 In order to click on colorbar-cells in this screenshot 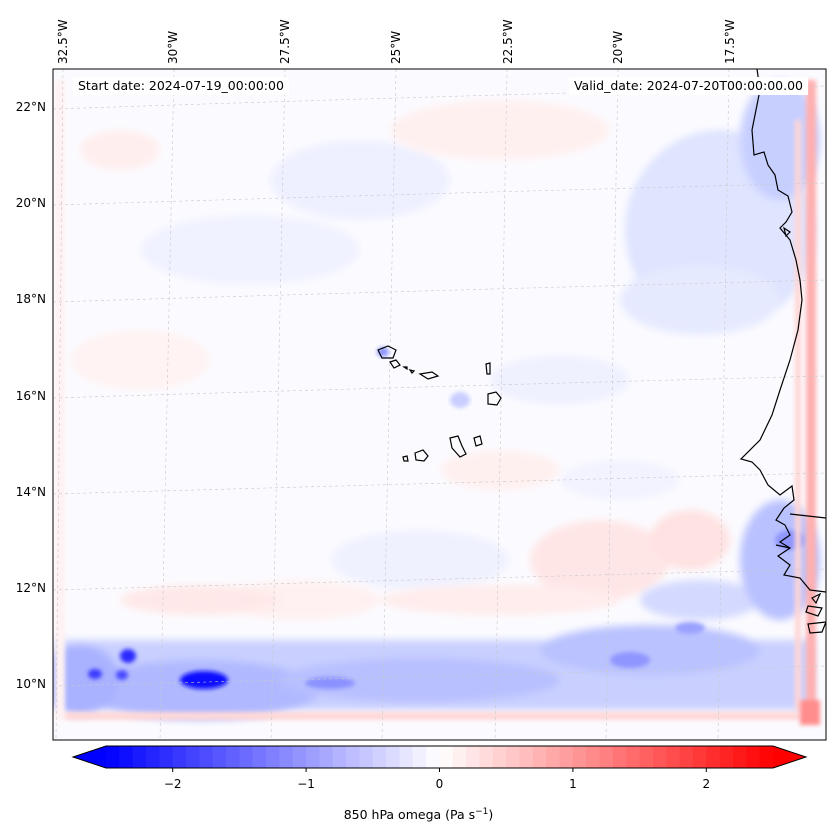, I will do `click(439, 757)`.